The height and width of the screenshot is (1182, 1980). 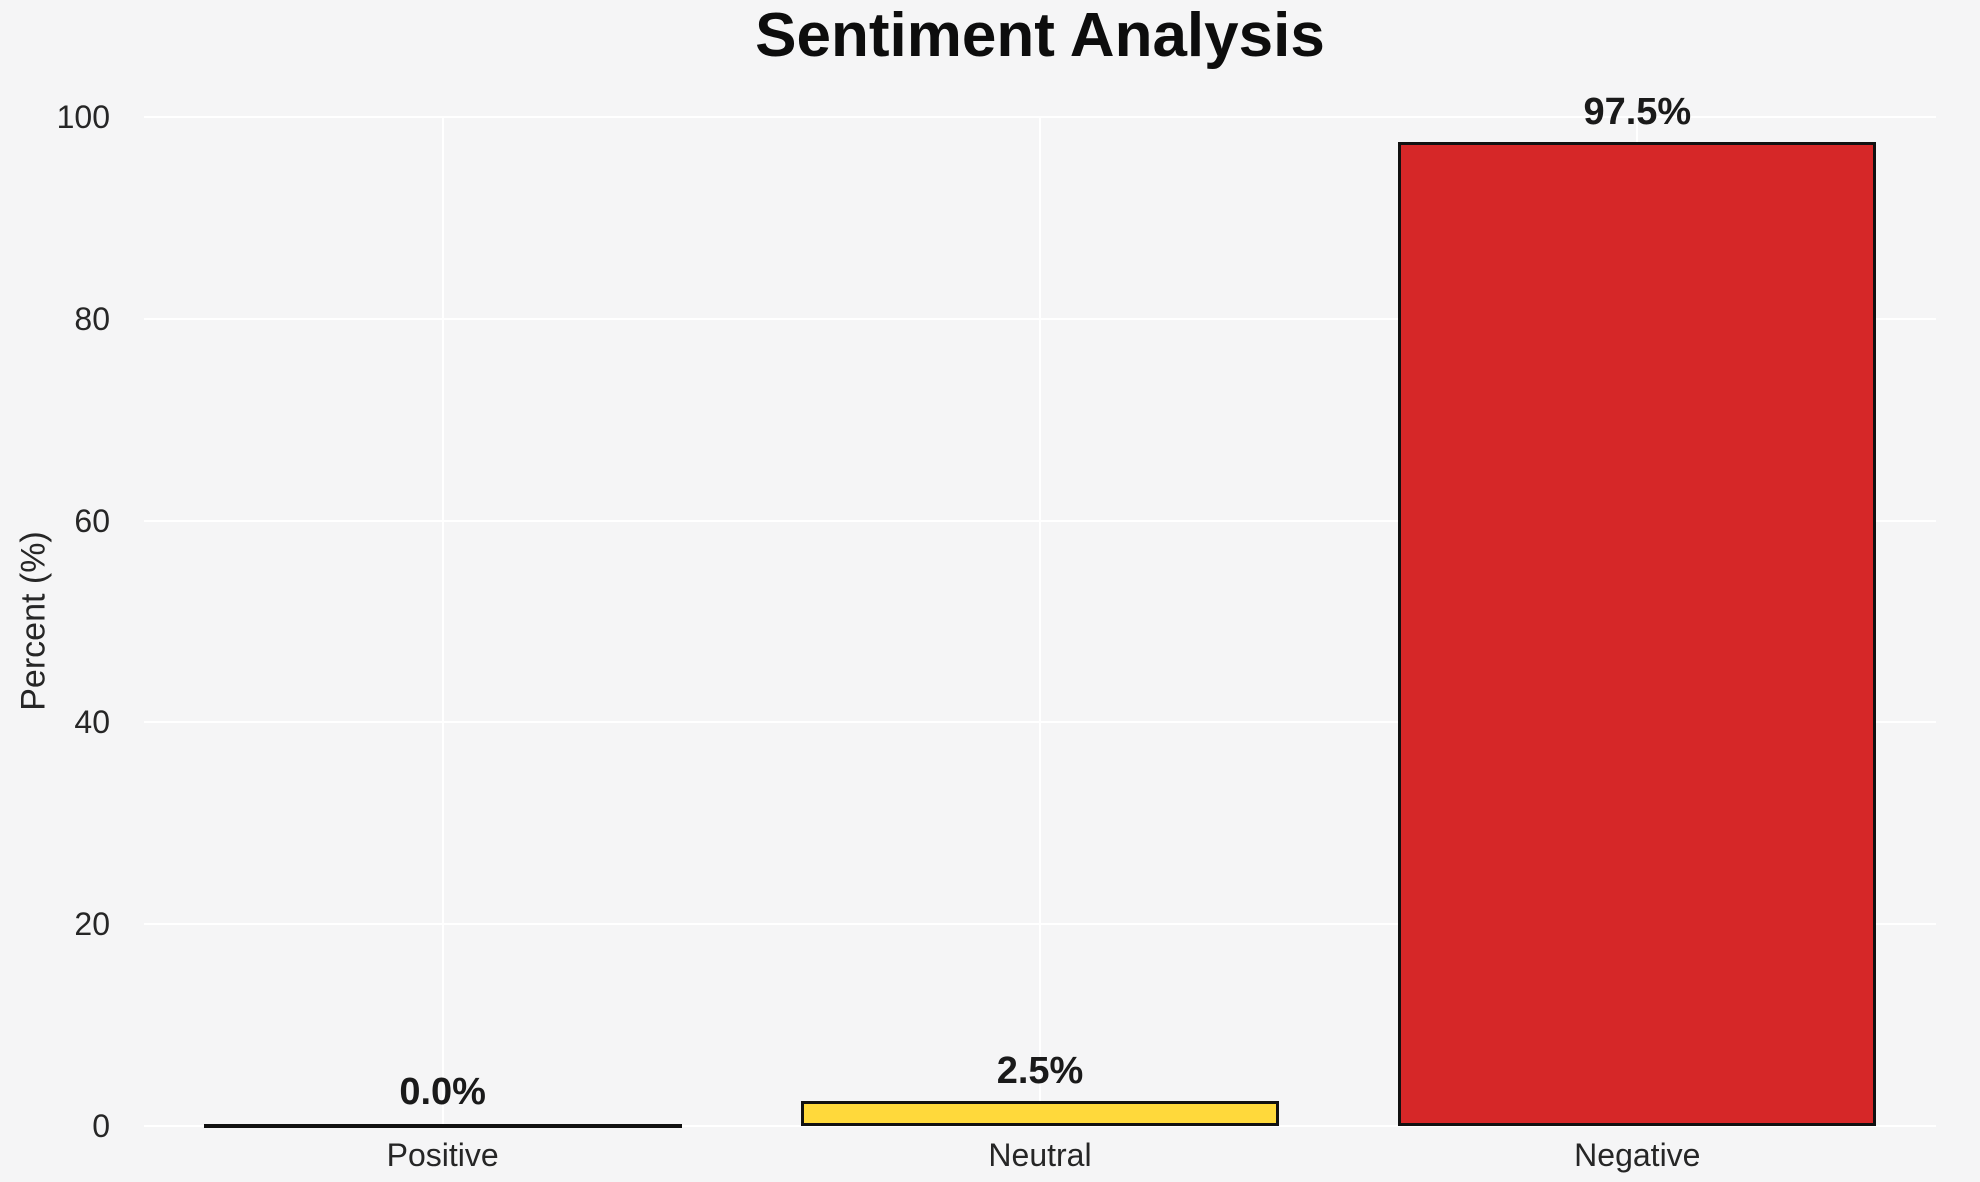 I want to click on x-category-label: Neutral, so click(x=1040, y=1155).